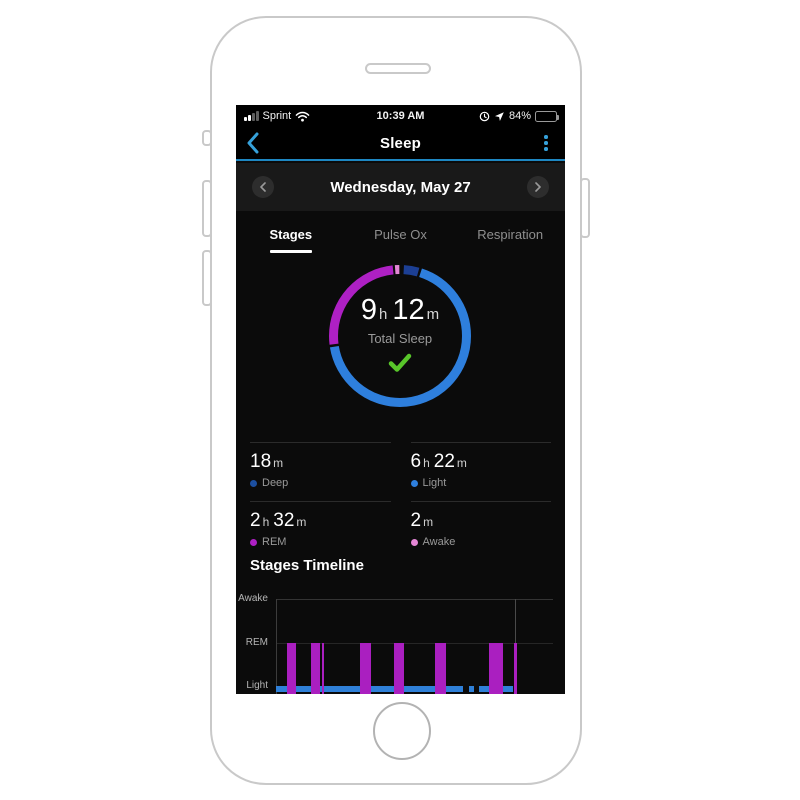 Image resolution: width=800 pixels, height=800 pixels. What do you see at coordinates (484, 116) in the screenshot?
I see `alarm-clock-icon` at bounding box center [484, 116].